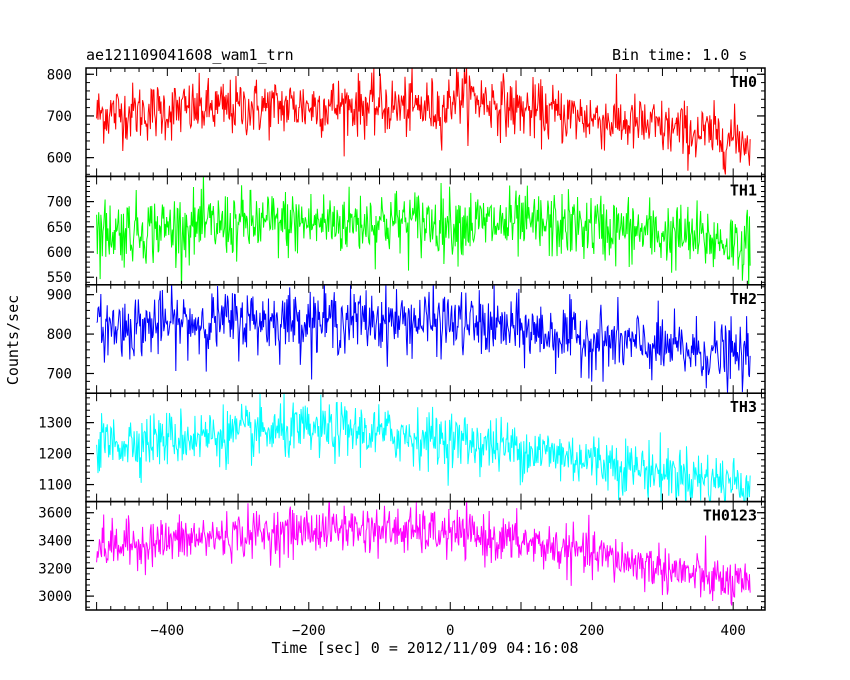 This screenshot has height=680, width=850. Describe the element at coordinates (55, 486) in the screenshot. I see `y-tick-label: 1100` at that location.